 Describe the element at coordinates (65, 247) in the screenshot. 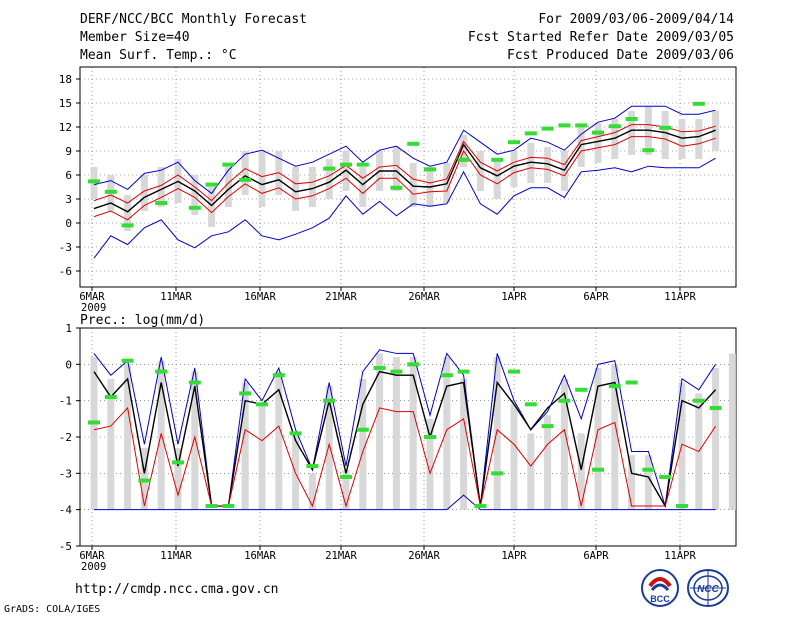

I see `y-tick-label: -3` at that location.